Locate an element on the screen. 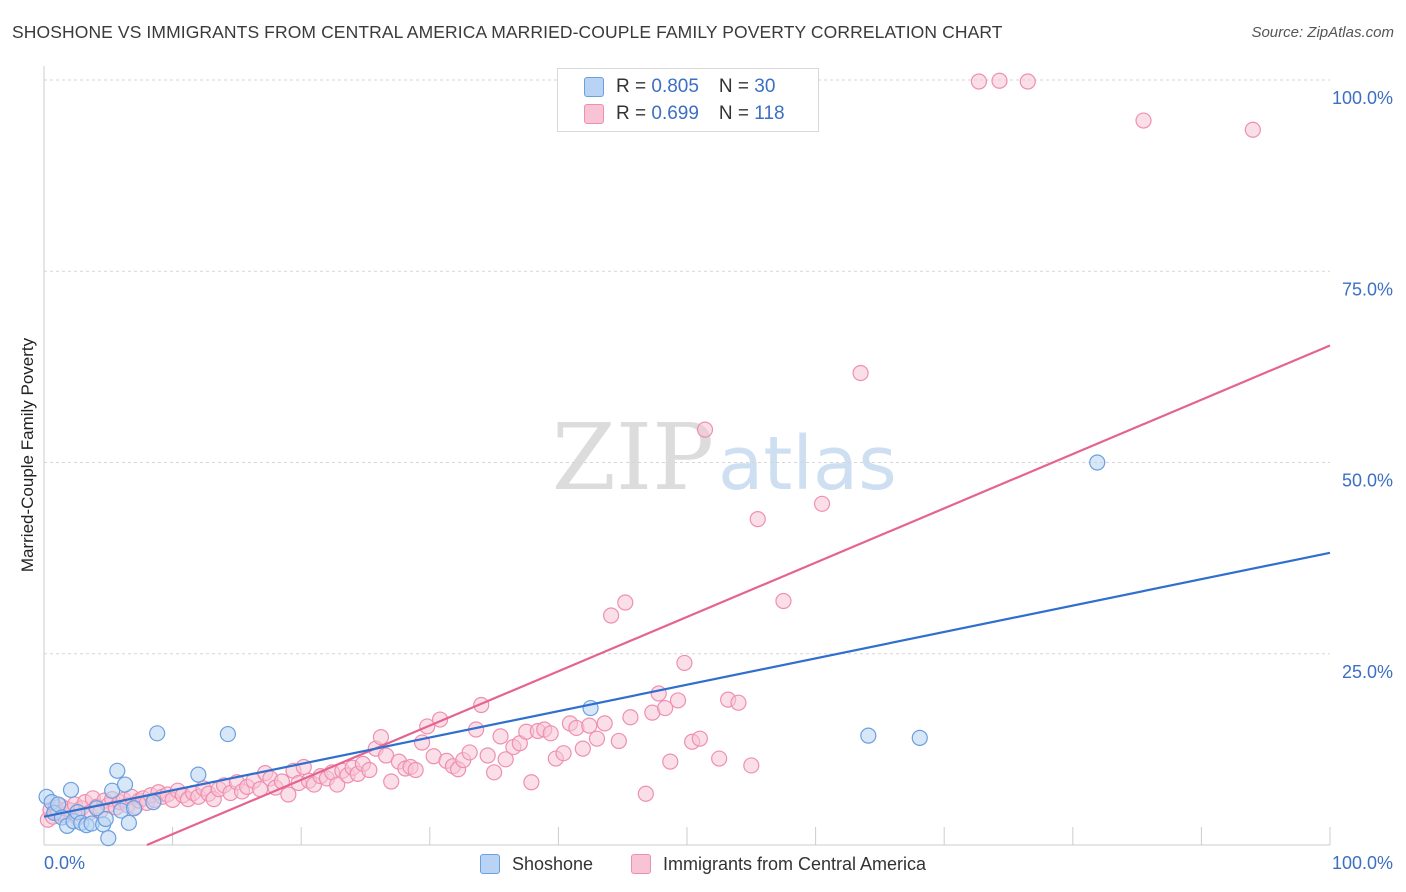  legend-row-immigrants: R = 0.699 N = 118 is located at coordinates (671, 114).